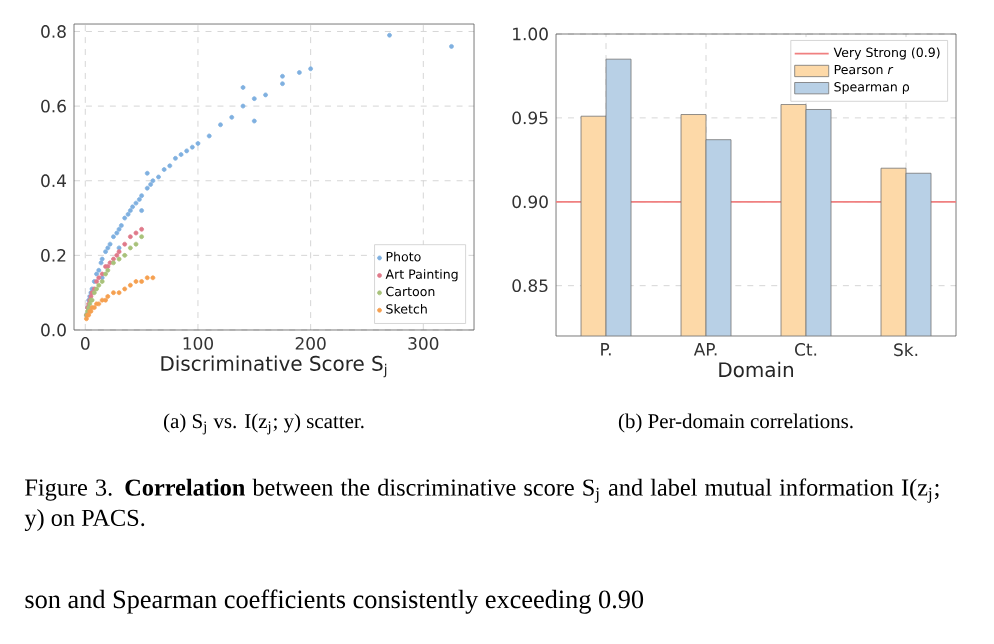 The image size is (994, 644). Describe the element at coordinates (53, 330) in the screenshot. I see `y-tick-label: 0.0` at that location.